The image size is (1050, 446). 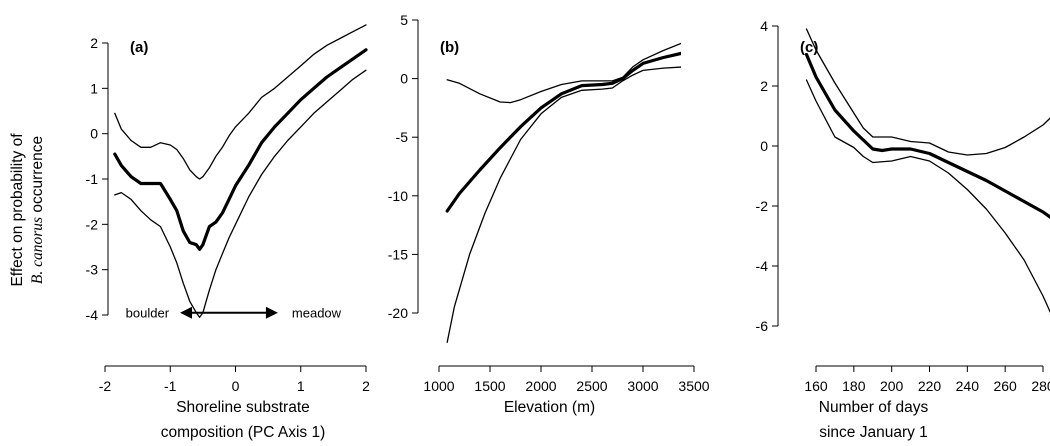 I want to click on substrate-annotation: boulder meadow, so click(x=234, y=313).